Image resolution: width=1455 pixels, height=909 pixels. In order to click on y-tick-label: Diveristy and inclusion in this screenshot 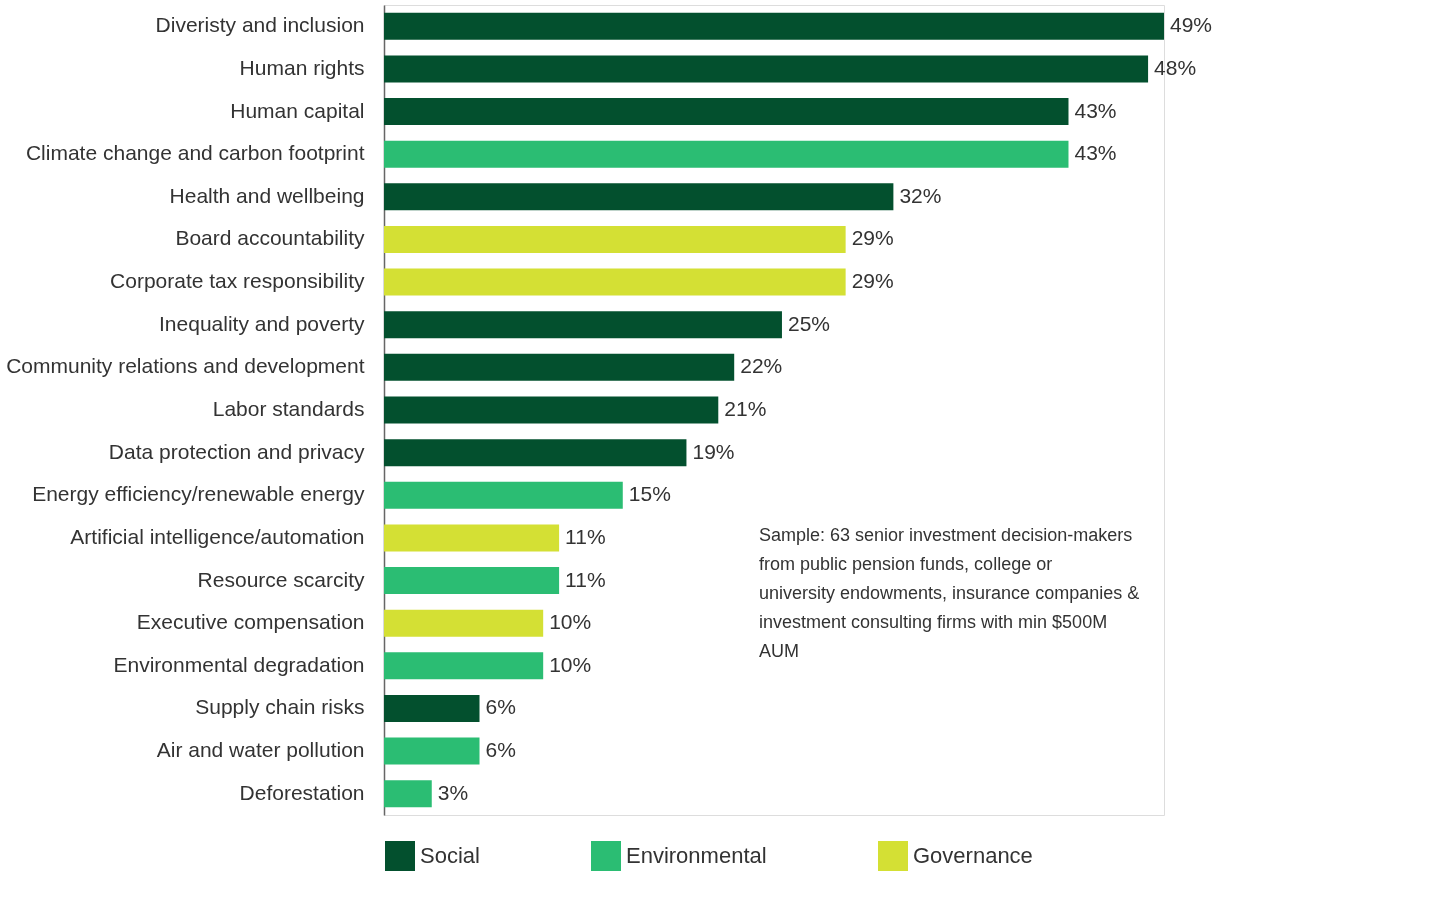, I will do `click(260, 25)`.